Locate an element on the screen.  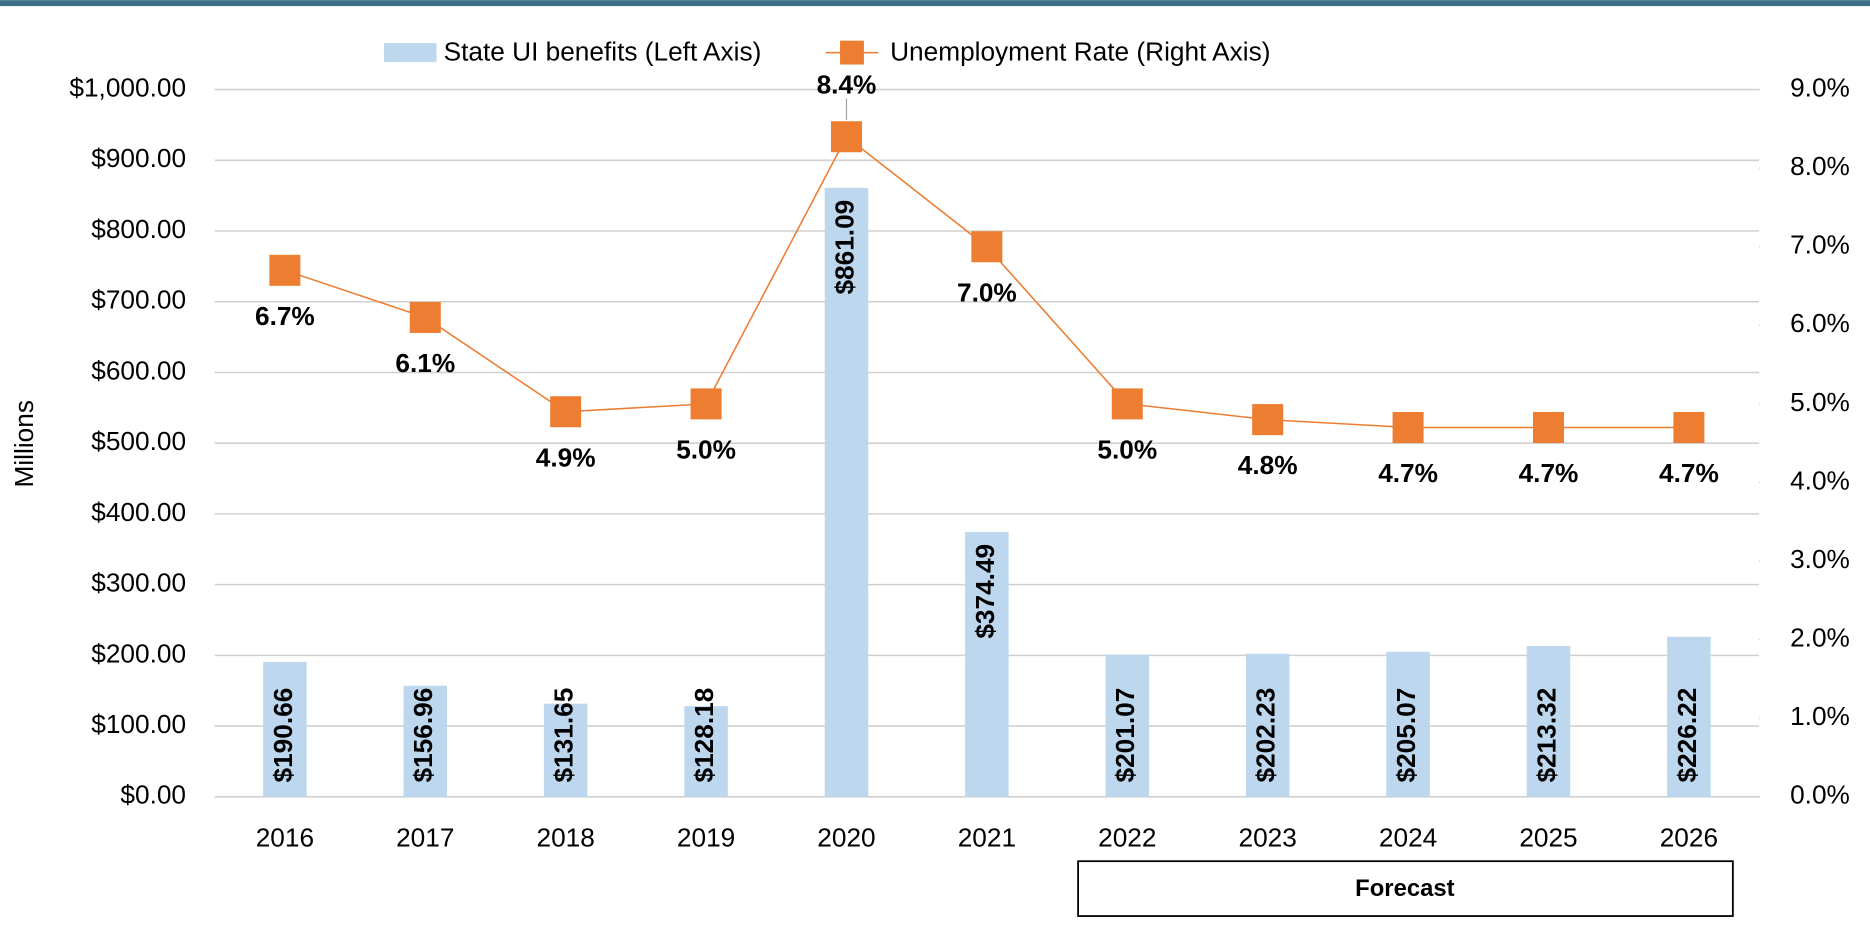
y-tick-label: $600.00 is located at coordinates (138, 370).